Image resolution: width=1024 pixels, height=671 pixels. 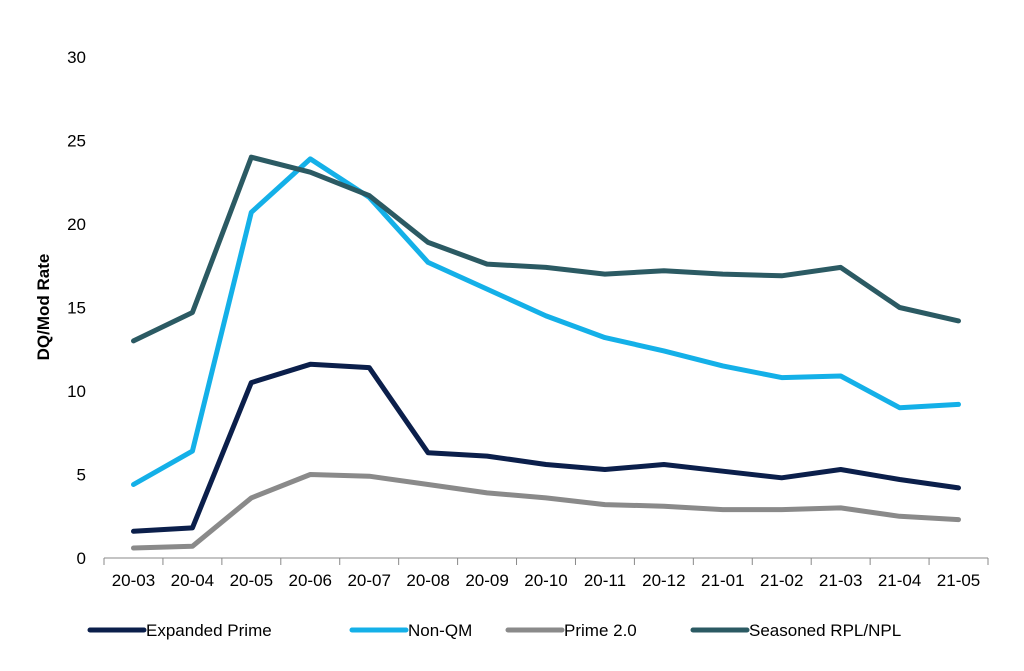 I want to click on x-tick-label: 21-04, so click(x=899, y=580).